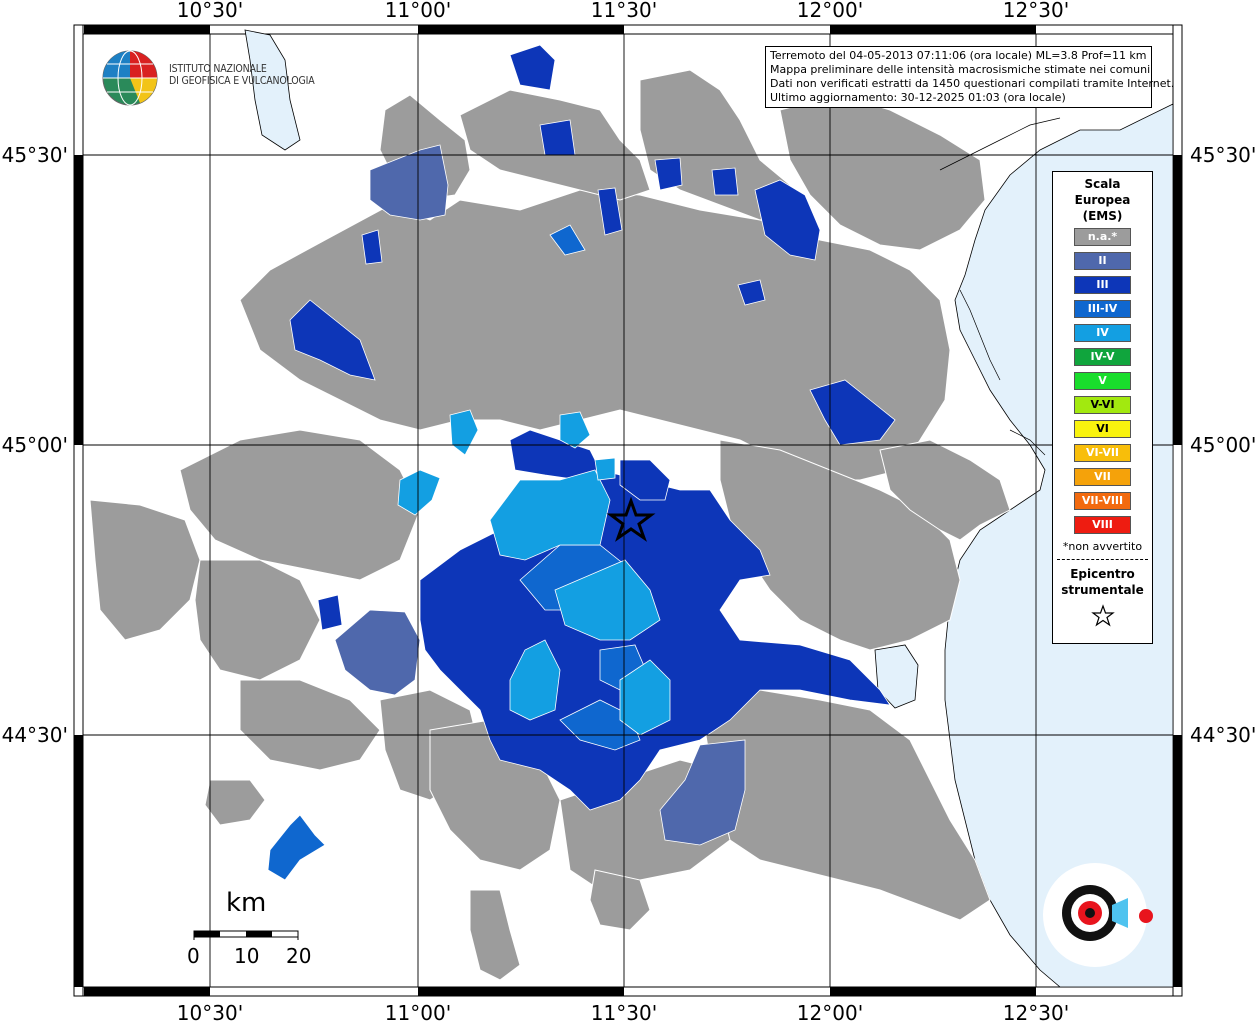 The height and width of the screenshot is (1024, 1255). Describe the element at coordinates (1102, 429) in the screenshot. I see `legend-swatch: VI` at that location.